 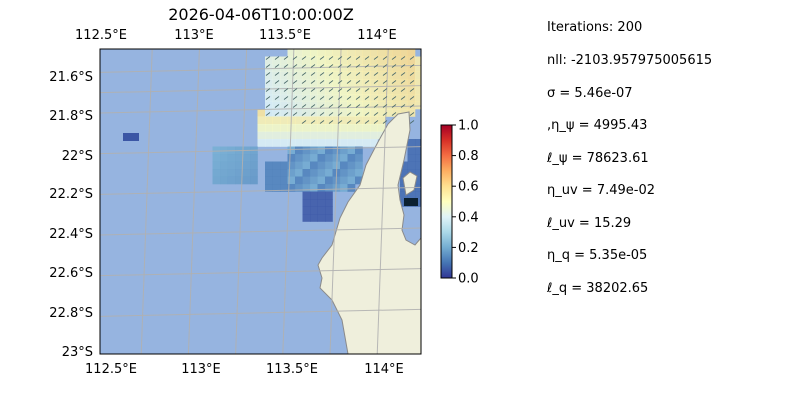 I want to click on stat-eta-uv: η_uv = 7.49e-02, so click(x=601, y=190).